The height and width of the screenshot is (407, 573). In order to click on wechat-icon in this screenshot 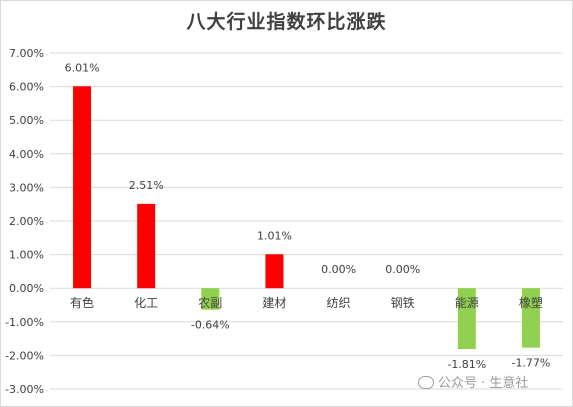, I will do `click(426, 382)`.